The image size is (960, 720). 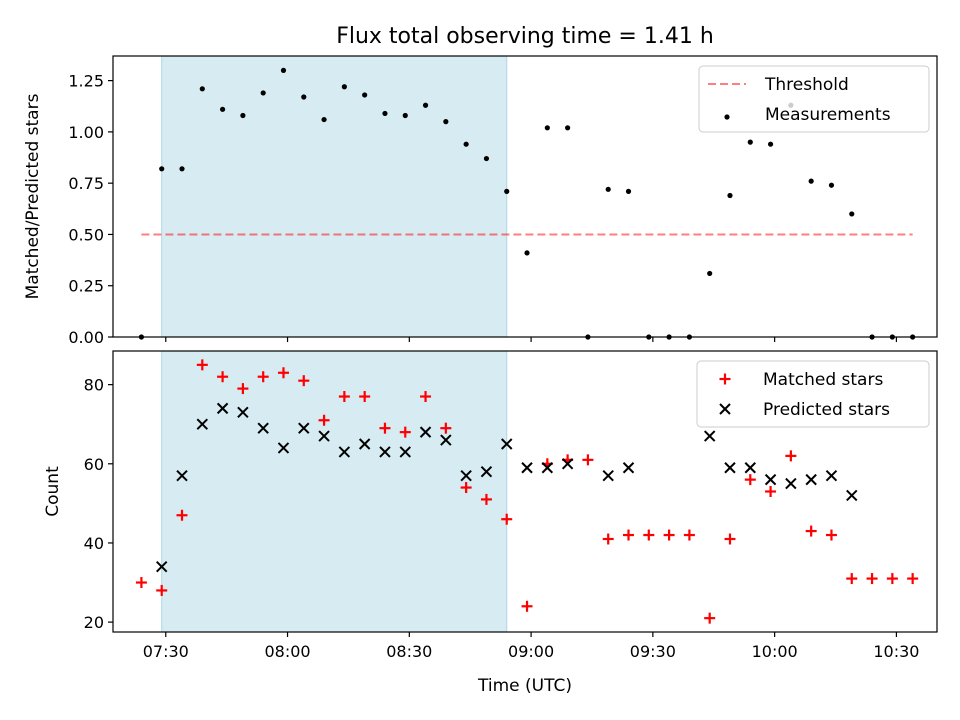 I want to click on legend: Threshold Measurements, so click(x=814, y=99).